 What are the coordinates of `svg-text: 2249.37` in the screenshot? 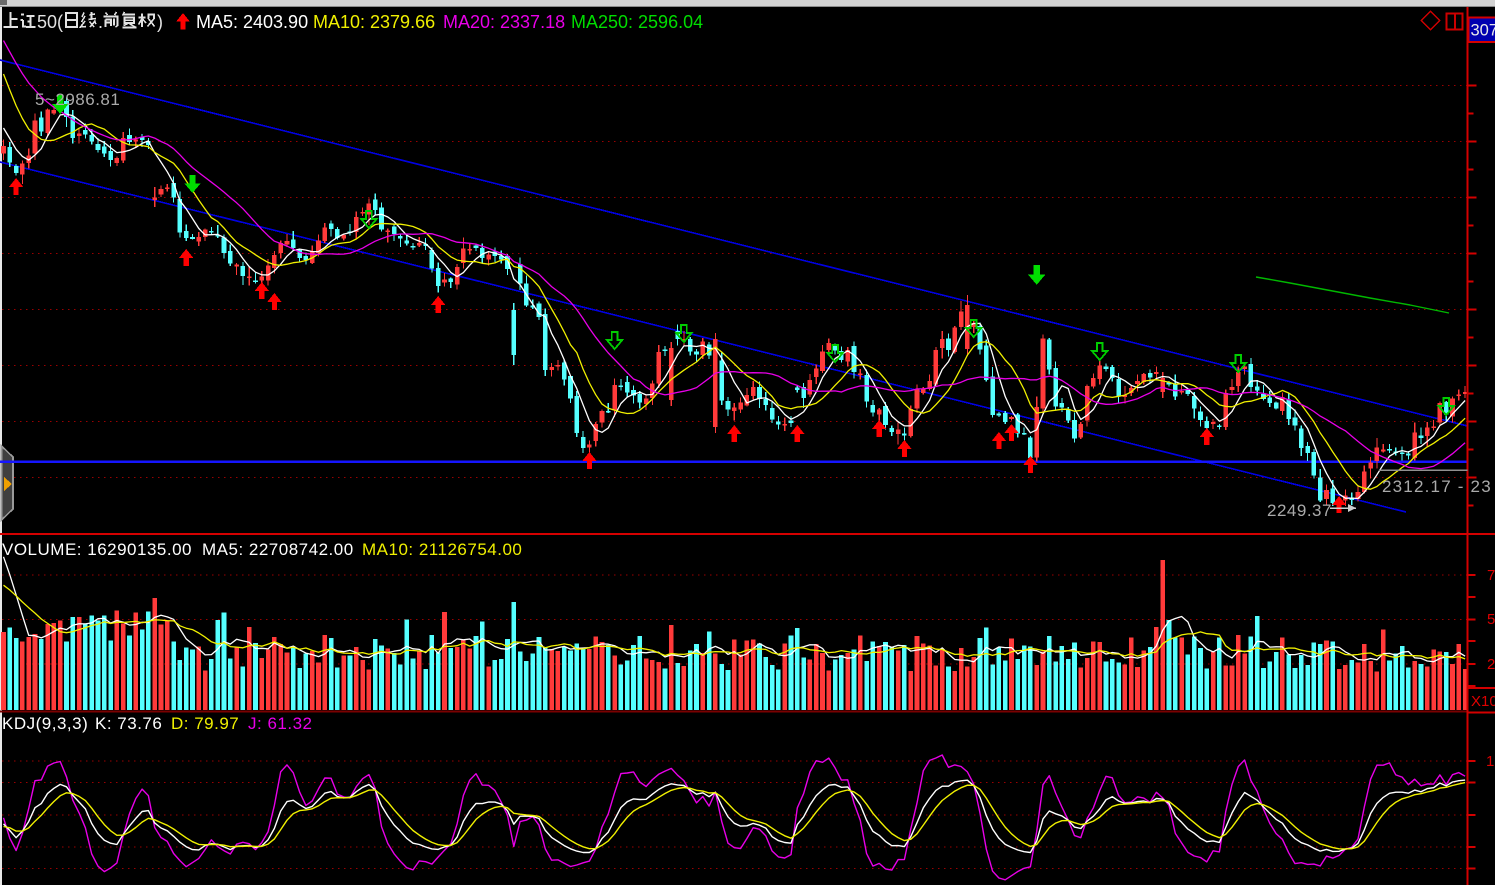 It's located at (1299, 510).